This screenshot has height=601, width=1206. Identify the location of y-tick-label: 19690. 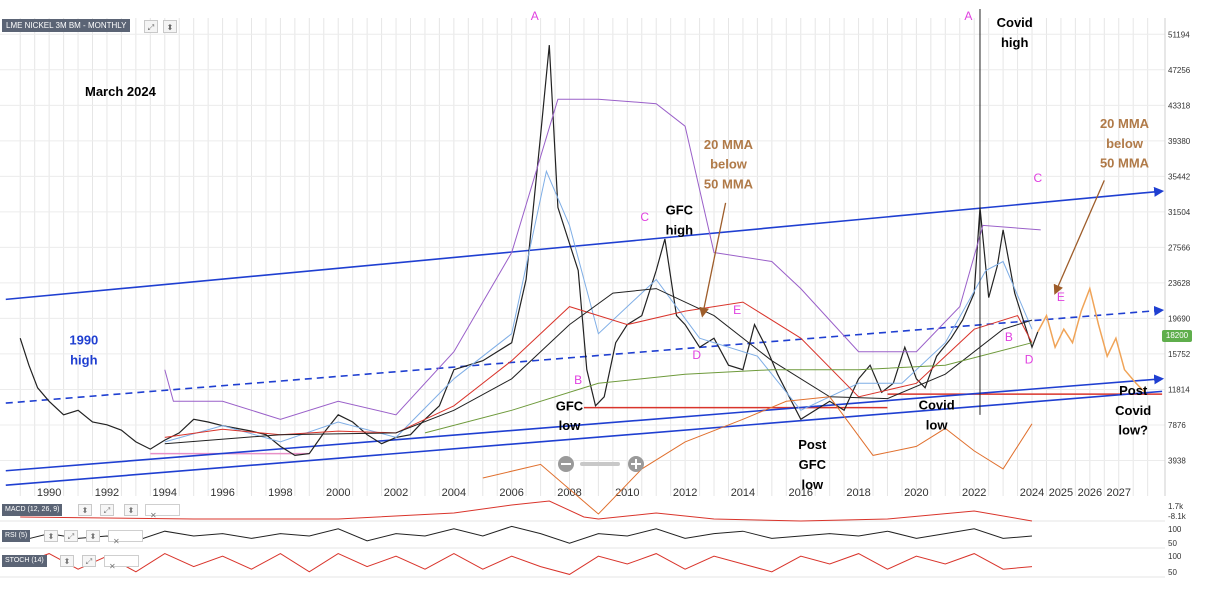
(1179, 318).